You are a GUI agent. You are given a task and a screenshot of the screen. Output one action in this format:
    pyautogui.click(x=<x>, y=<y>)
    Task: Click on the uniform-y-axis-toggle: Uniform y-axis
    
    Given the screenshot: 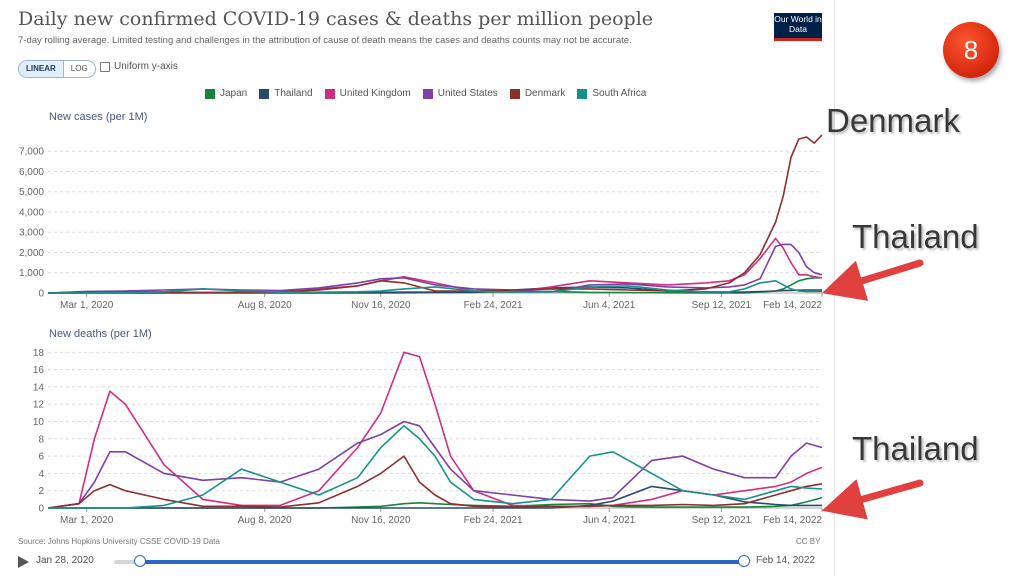 What is the action you would take?
    pyautogui.click(x=139, y=66)
    